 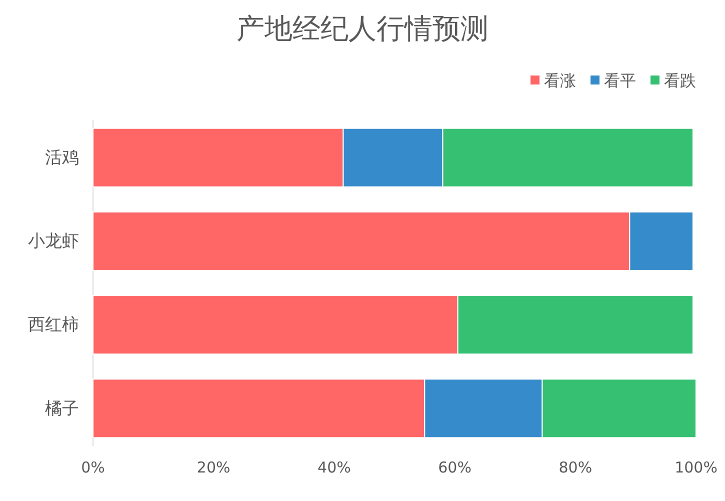 I want to click on legend-label: 看平, so click(x=620, y=80).